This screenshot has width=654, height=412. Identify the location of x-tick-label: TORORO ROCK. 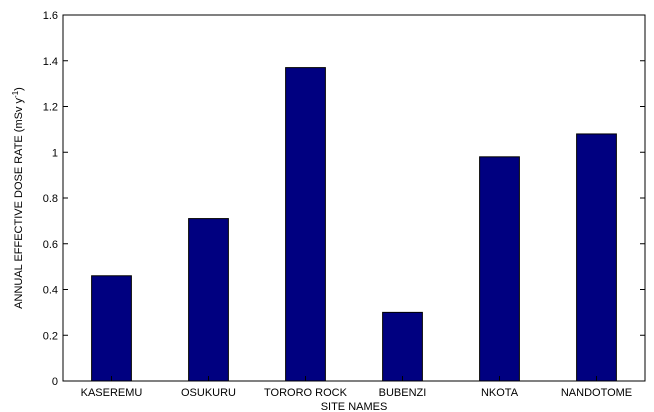
(306, 393).